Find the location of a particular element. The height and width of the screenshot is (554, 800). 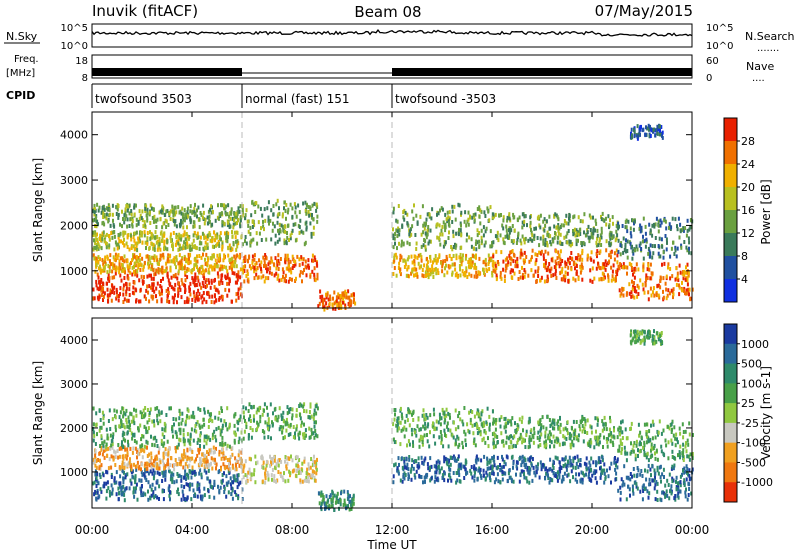

power-cbar-label-6: 4 is located at coordinates (744, 279).